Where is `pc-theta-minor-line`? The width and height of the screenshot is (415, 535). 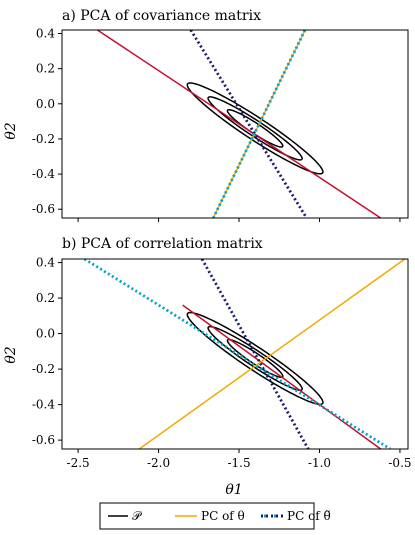 pc-theta-minor-line is located at coordinates (259, 124).